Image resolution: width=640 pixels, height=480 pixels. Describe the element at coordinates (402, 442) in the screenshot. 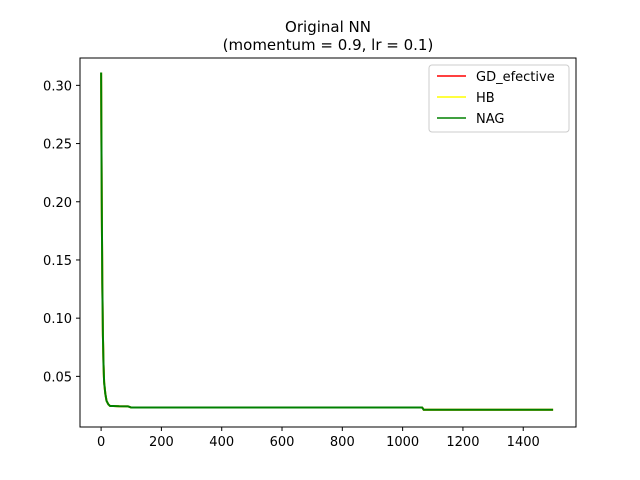

I see `x-tick-label: 1000` at that location.